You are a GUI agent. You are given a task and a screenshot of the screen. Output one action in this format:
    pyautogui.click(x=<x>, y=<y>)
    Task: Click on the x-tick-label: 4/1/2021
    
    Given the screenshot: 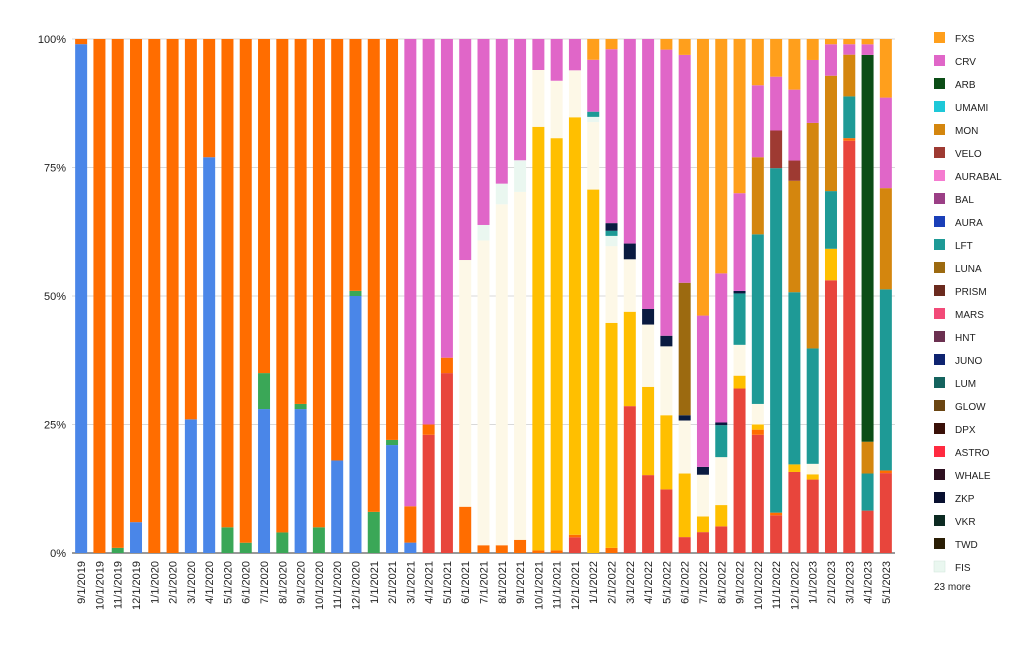 What is the action you would take?
    pyautogui.click(x=430, y=582)
    